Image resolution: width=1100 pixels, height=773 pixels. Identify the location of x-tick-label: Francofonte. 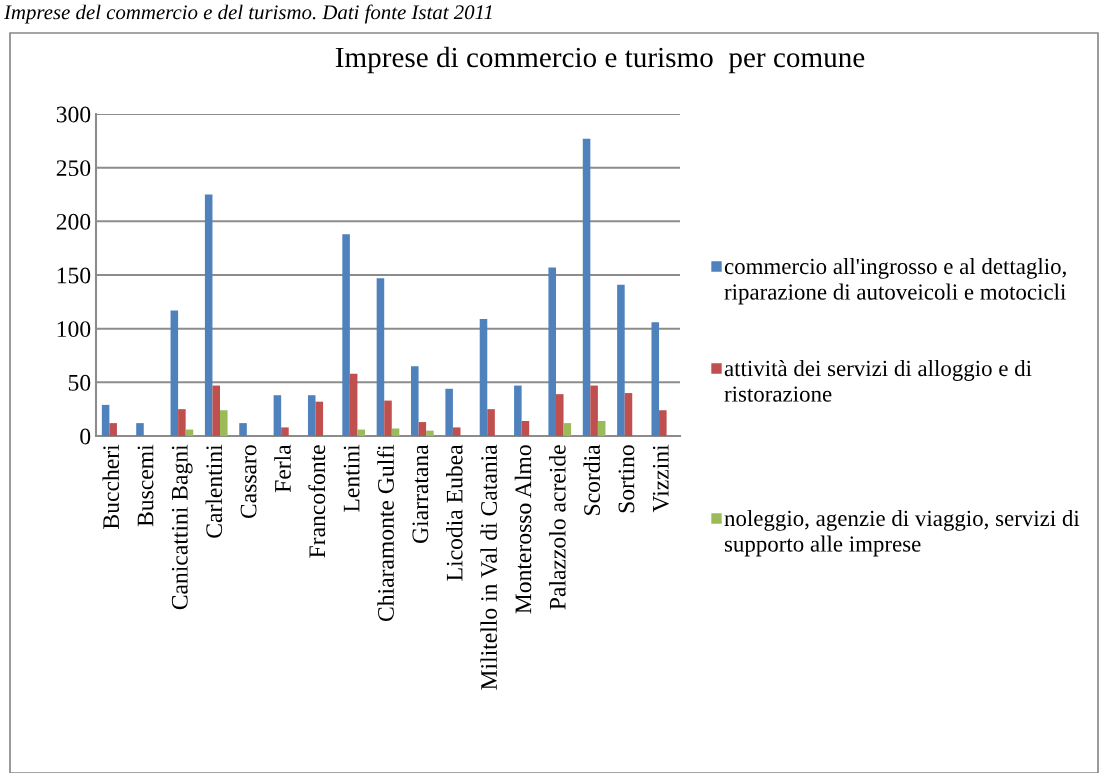
(317, 501).